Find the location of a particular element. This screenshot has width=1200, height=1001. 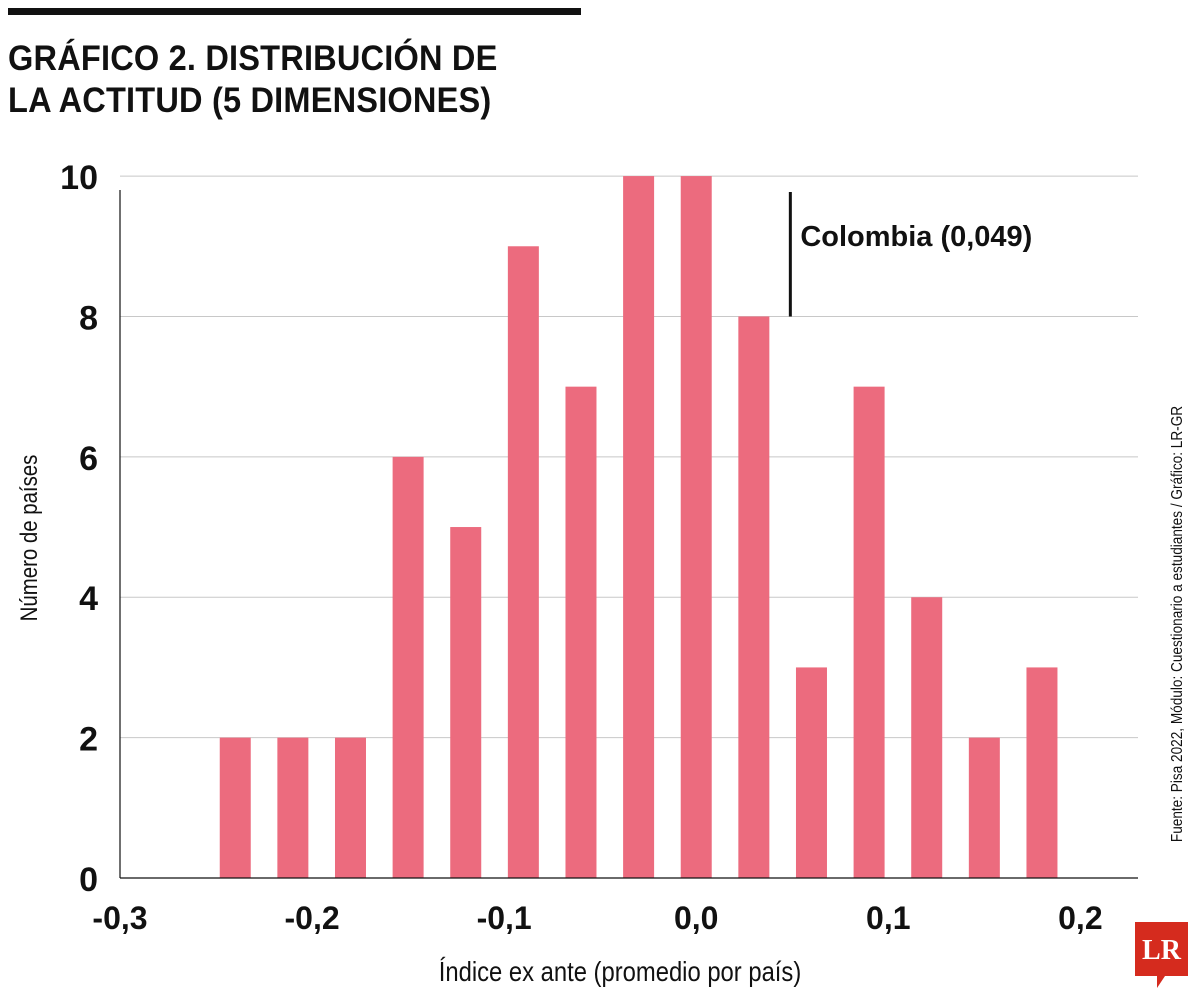

y-tick-label-2: 4 is located at coordinates (88, 599).